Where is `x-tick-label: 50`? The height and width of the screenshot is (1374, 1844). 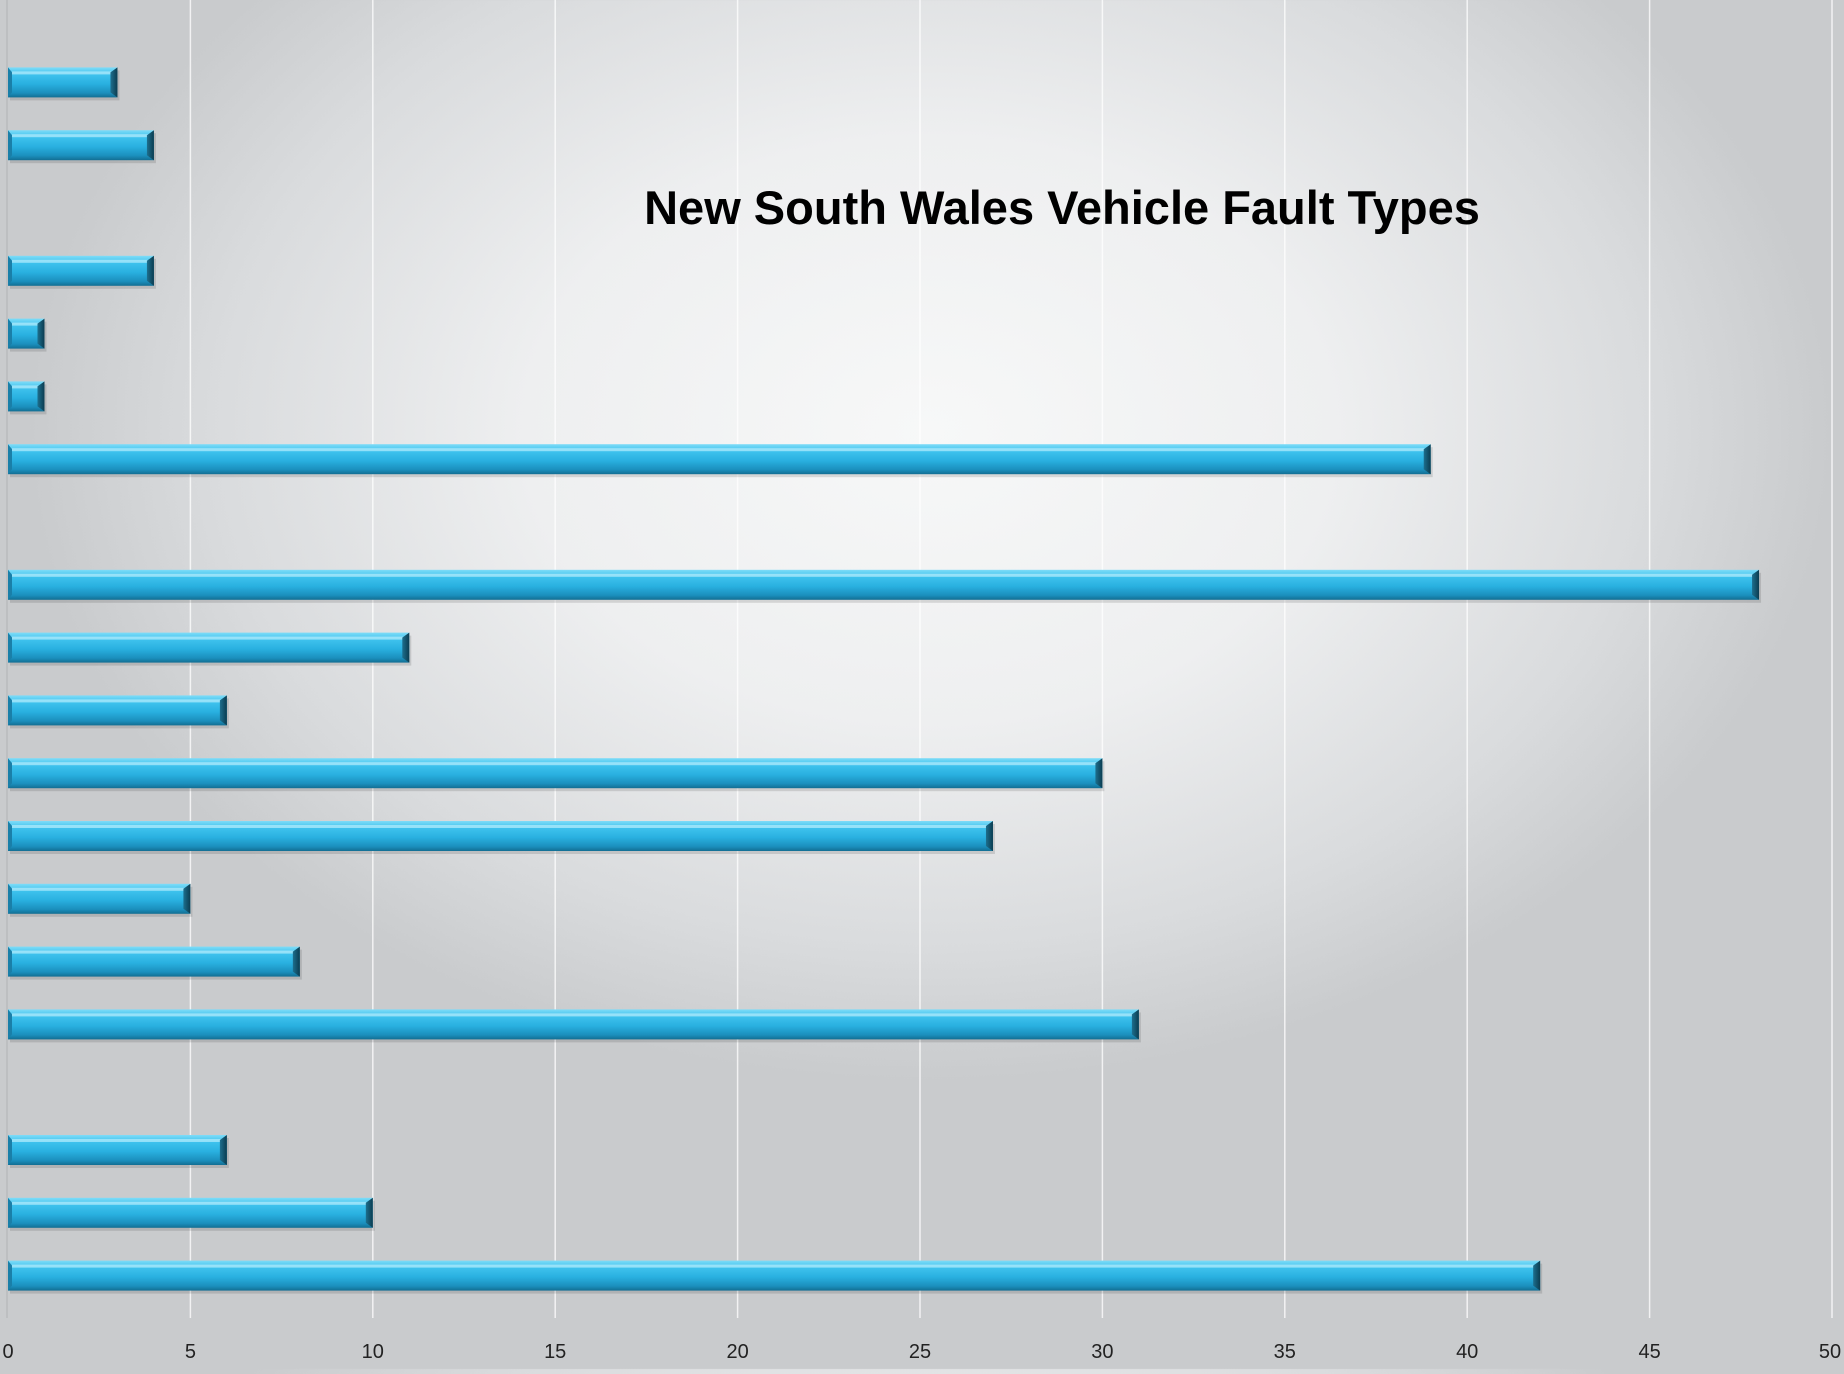 x-tick-label: 50 is located at coordinates (1830, 1352).